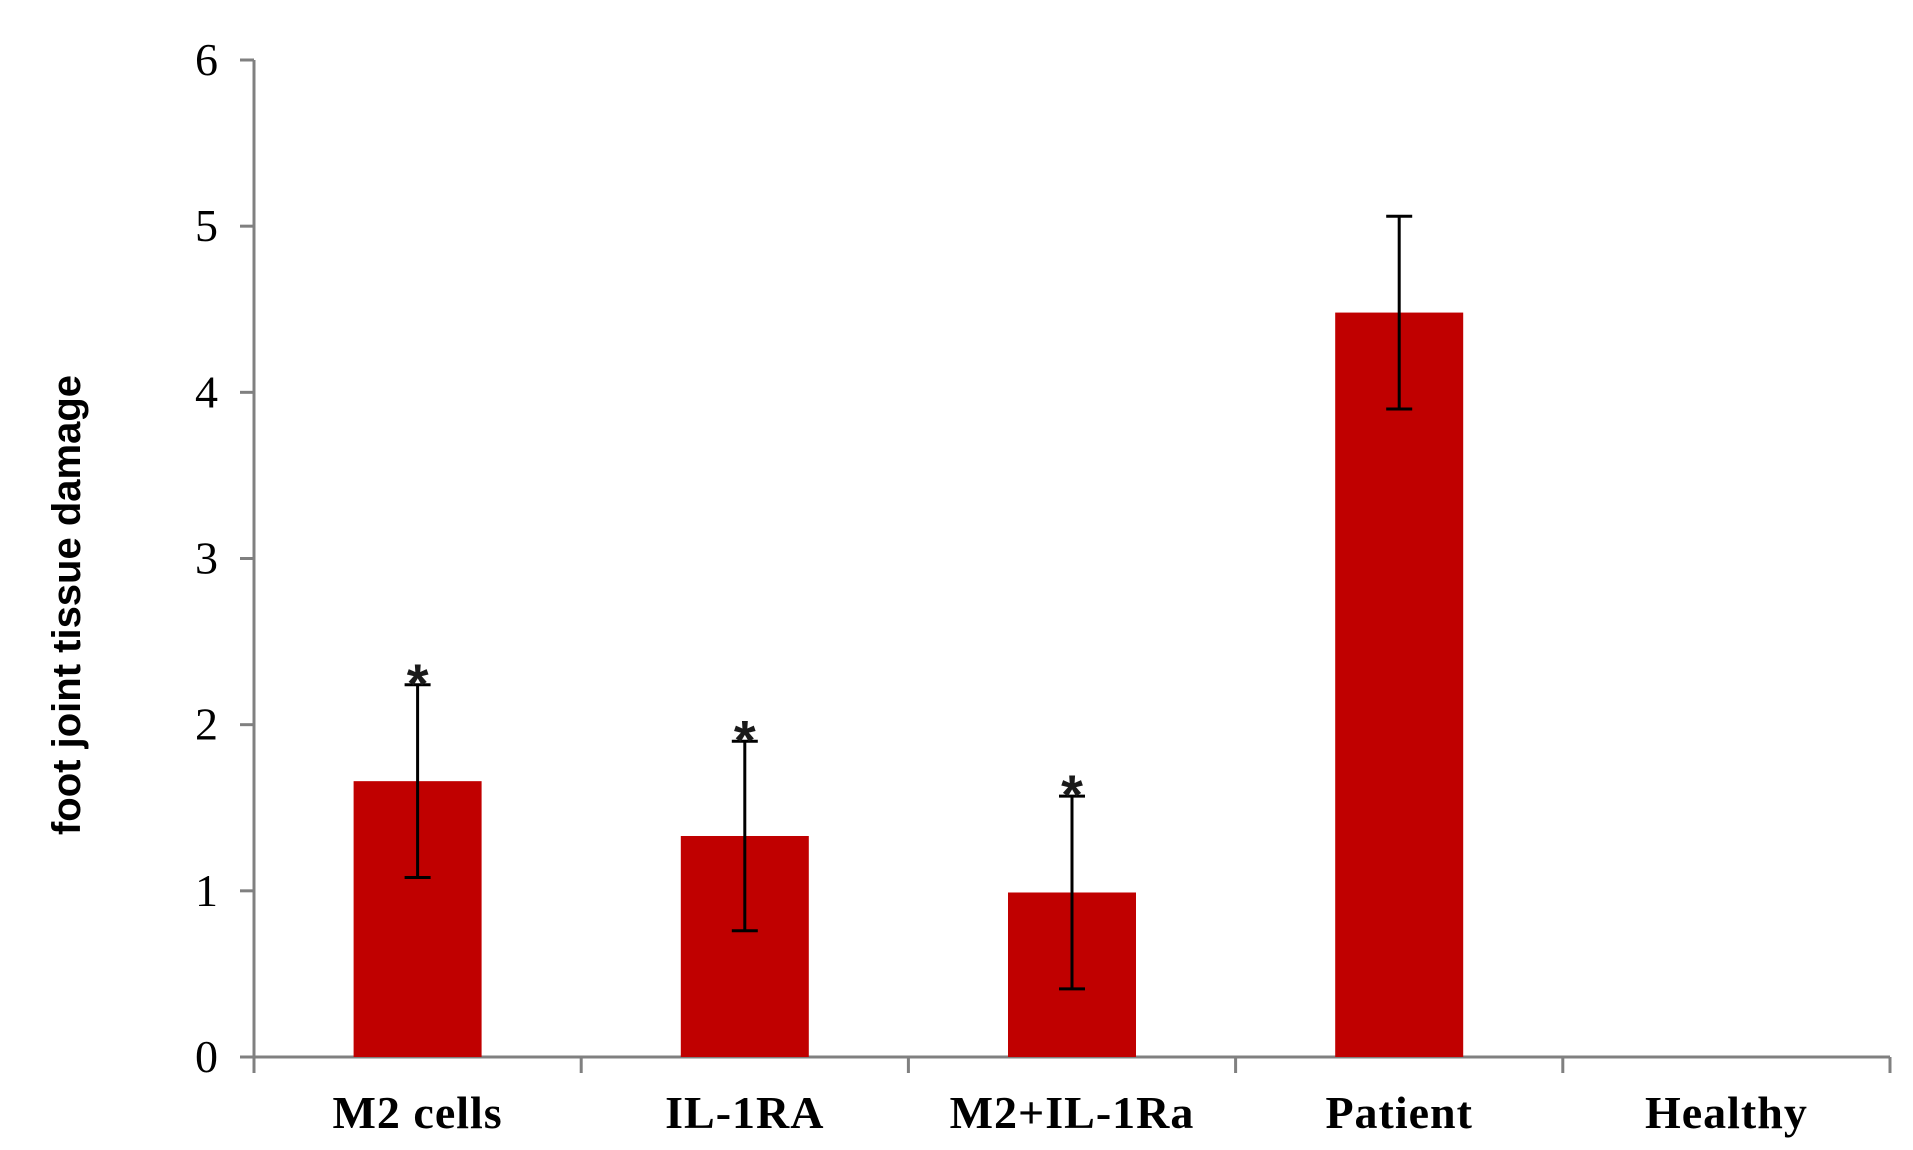 The image size is (1913, 1150). What do you see at coordinates (206, 558) in the screenshot?
I see `y-tick-label: 3` at bounding box center [206, 558].